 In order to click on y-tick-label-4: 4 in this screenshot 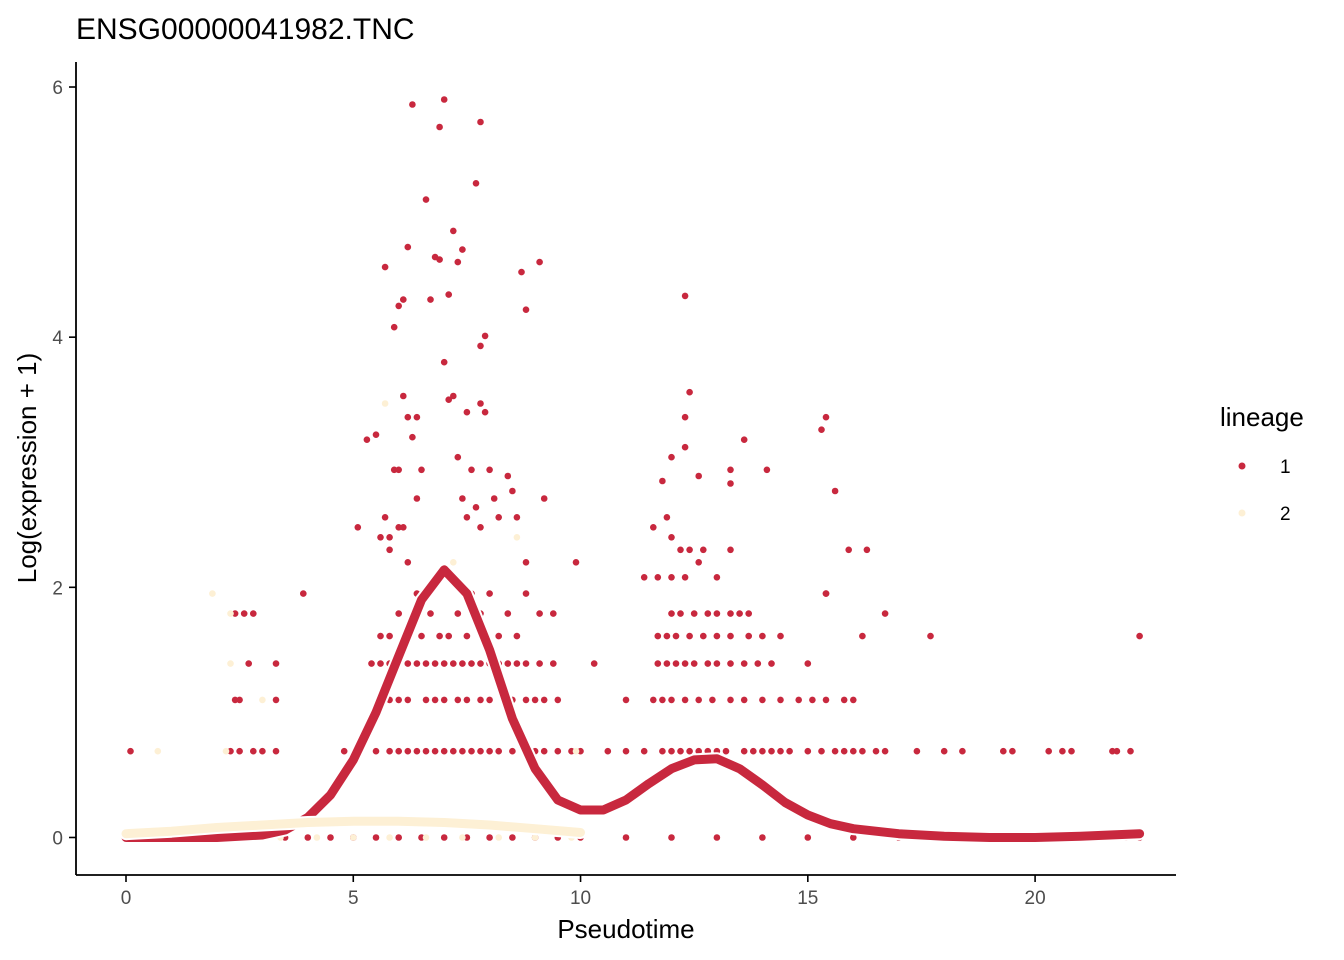, I will do `click(57, 338)`.